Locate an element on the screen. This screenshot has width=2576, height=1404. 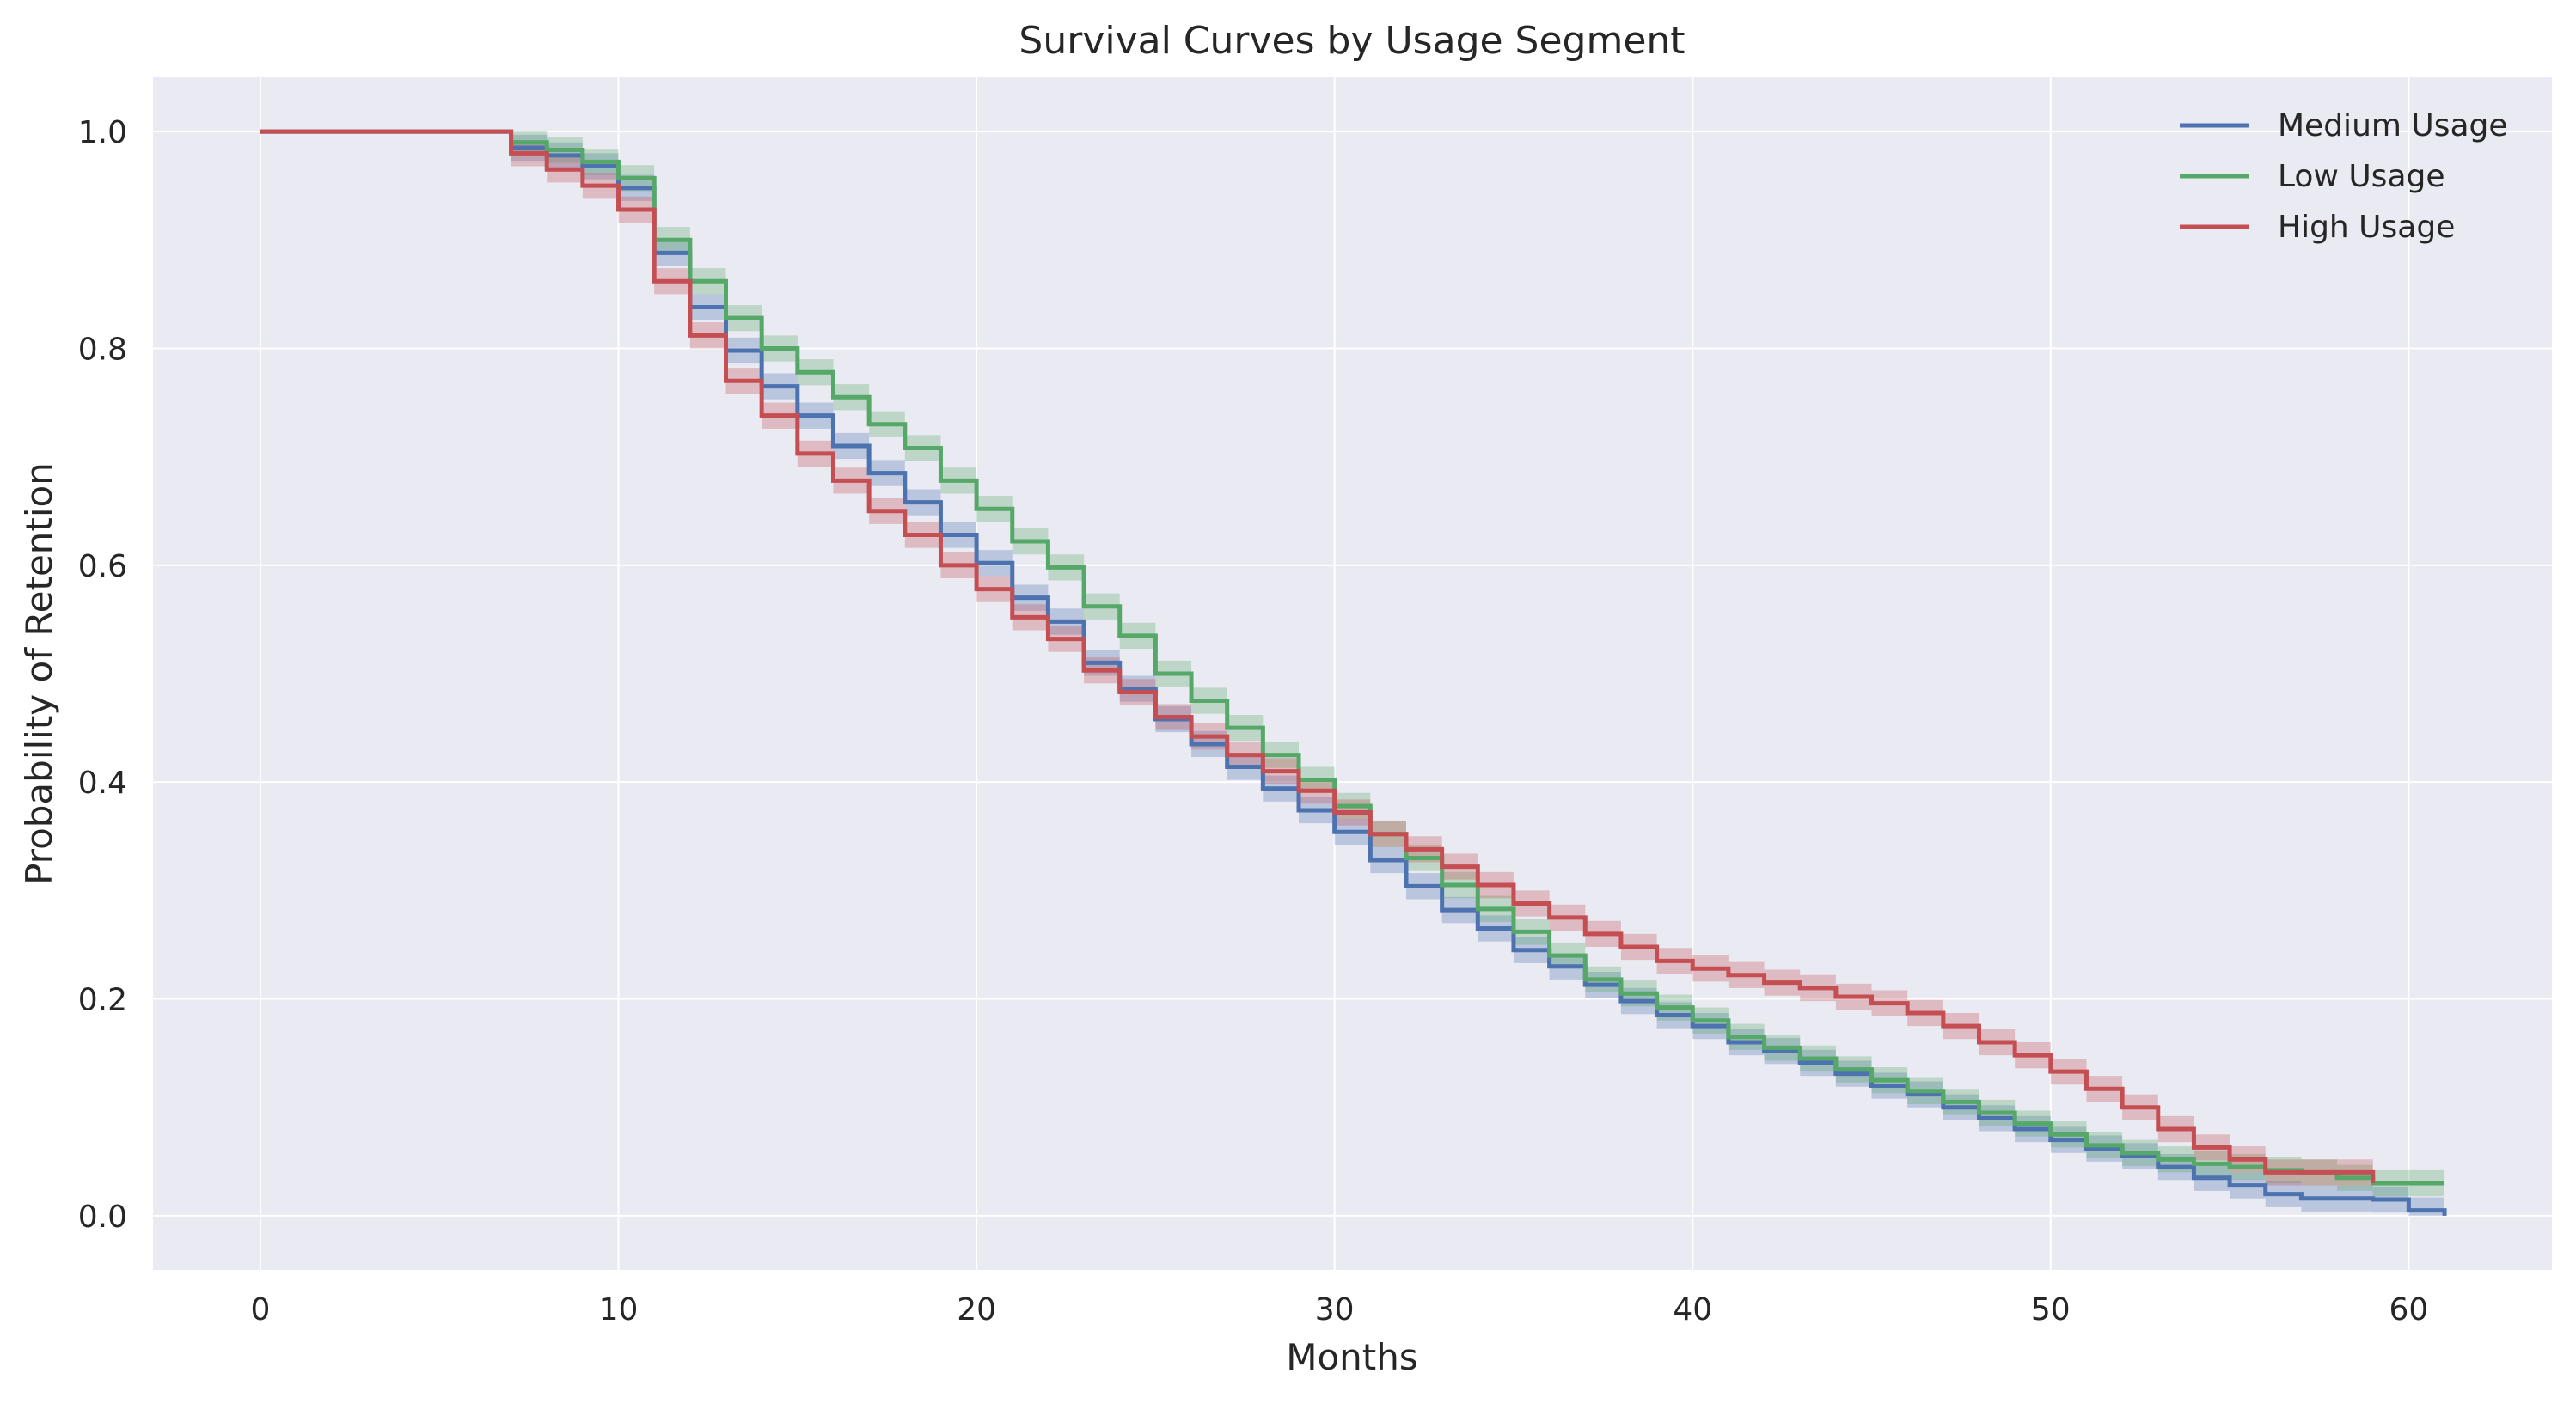
y-axis-label: Probability of Retention is located at coordinates (39, 673).